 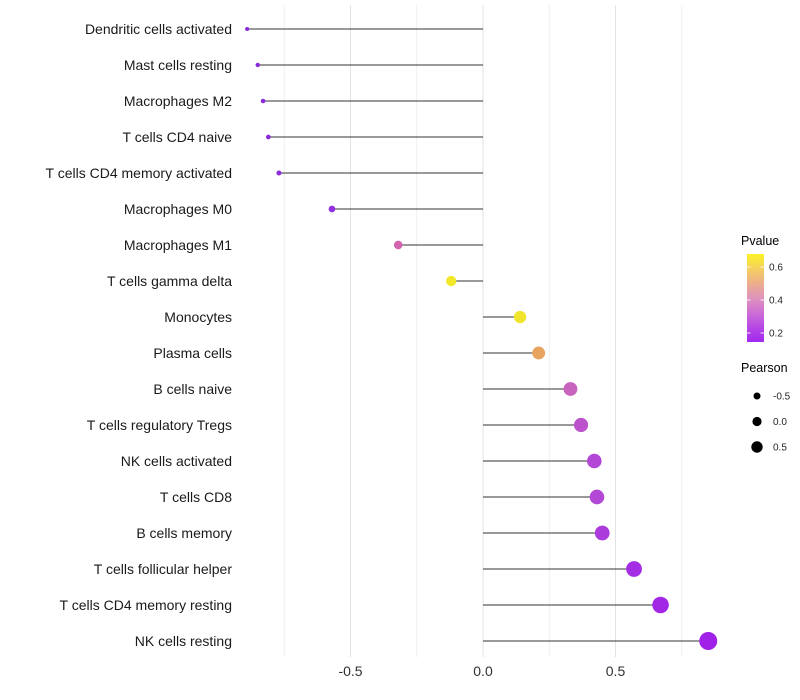 What do you see at coordinates (178, 245) in the screenshot?
I see `y-axis-label: Macrophages M1` at bounding box center [178, 245].